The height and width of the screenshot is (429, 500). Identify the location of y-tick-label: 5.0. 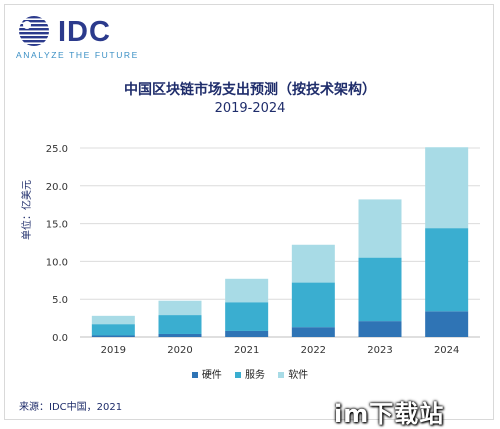
(60, 300).